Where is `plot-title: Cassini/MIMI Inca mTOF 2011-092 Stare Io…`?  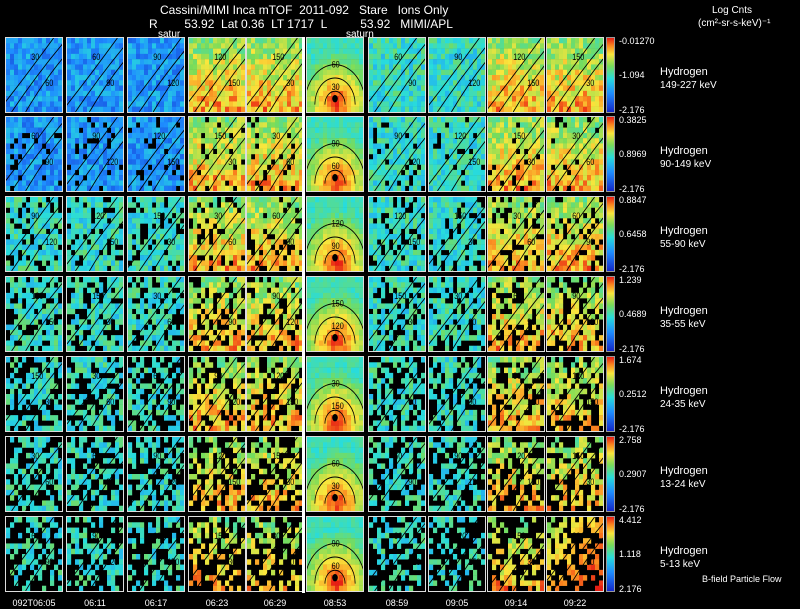
plot-title: Cassini/MIMI Inca mTOF 2011-092 Stare Io… is located at coordinates (304, 10).